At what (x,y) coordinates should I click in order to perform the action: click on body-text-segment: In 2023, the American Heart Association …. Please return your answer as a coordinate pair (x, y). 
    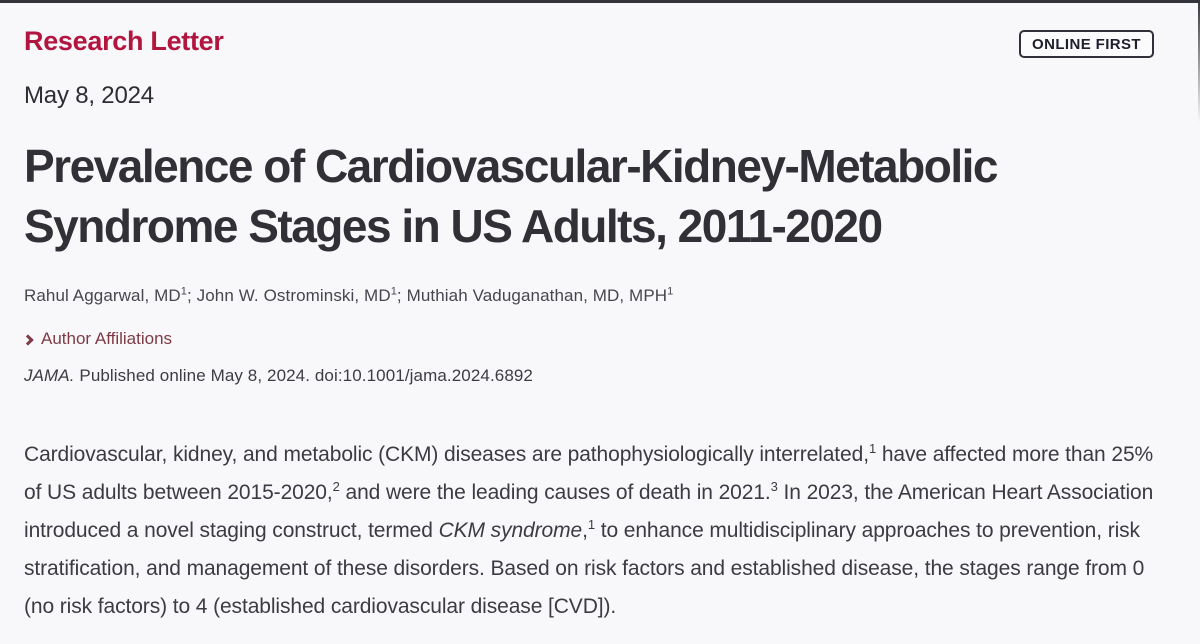
    Looking at the image, I should click on (589, 511).